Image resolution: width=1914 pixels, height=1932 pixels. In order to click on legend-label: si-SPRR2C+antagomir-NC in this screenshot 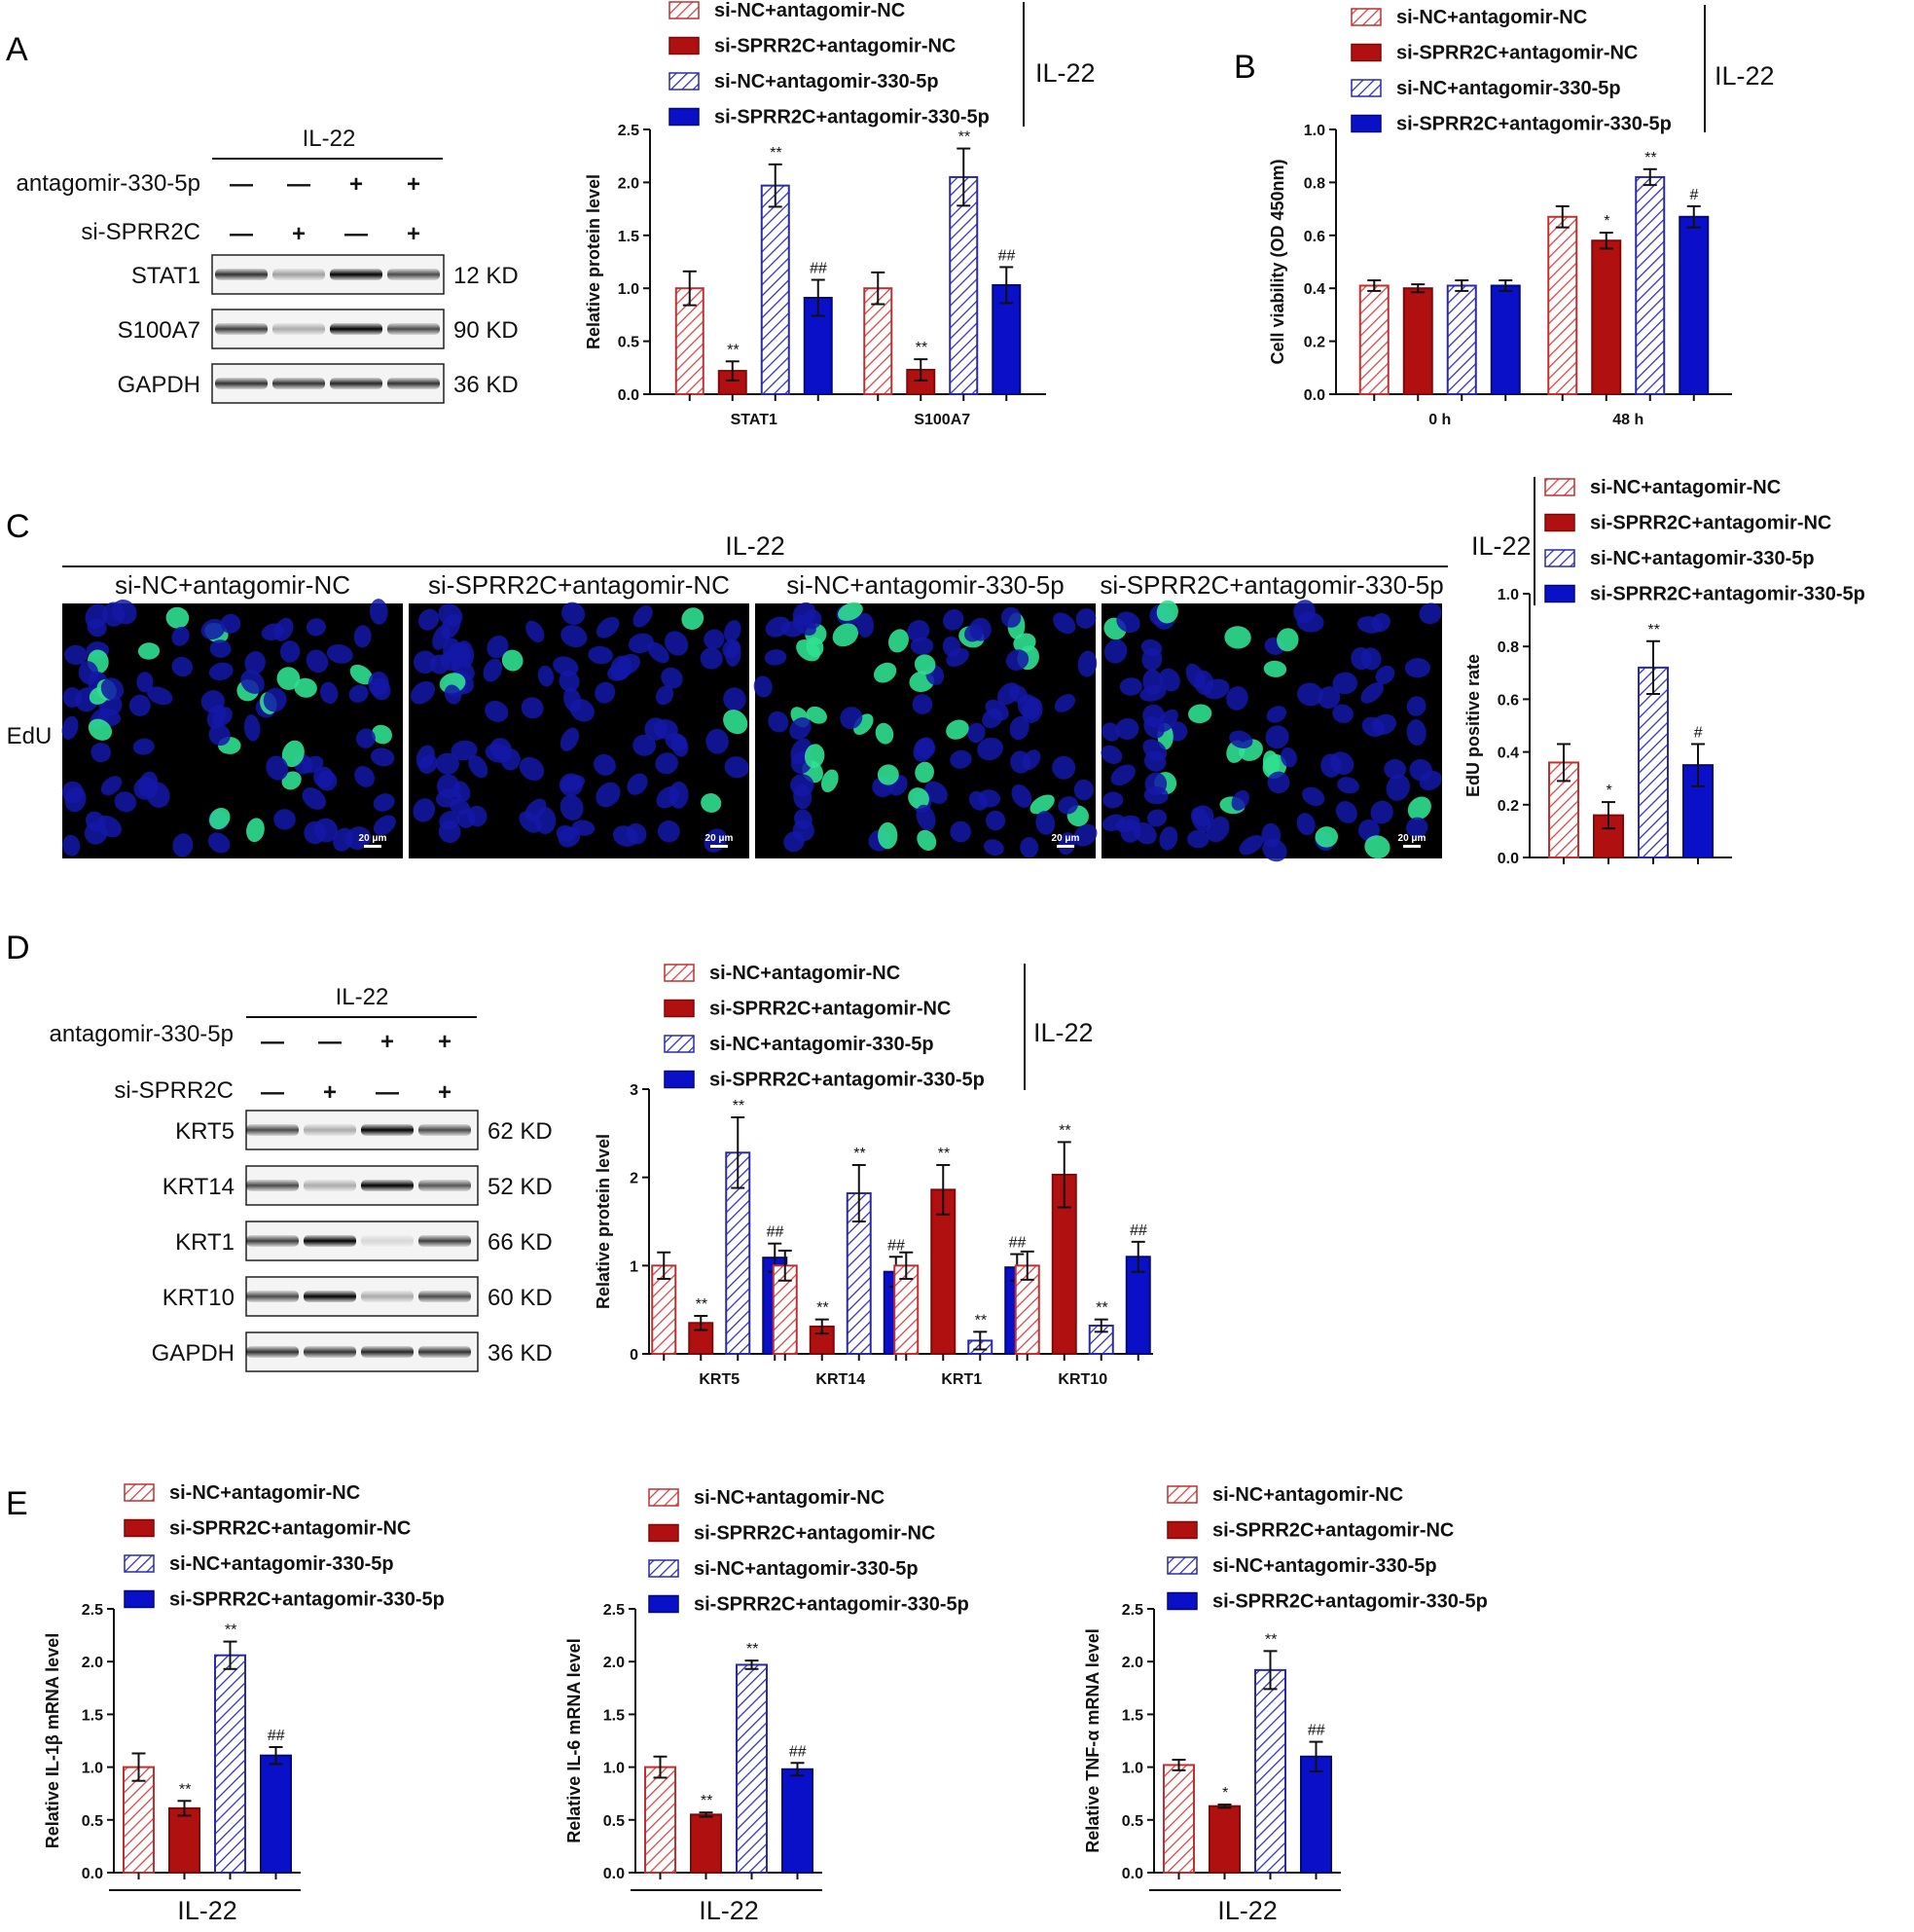, I will do `click(1517, 53)`.